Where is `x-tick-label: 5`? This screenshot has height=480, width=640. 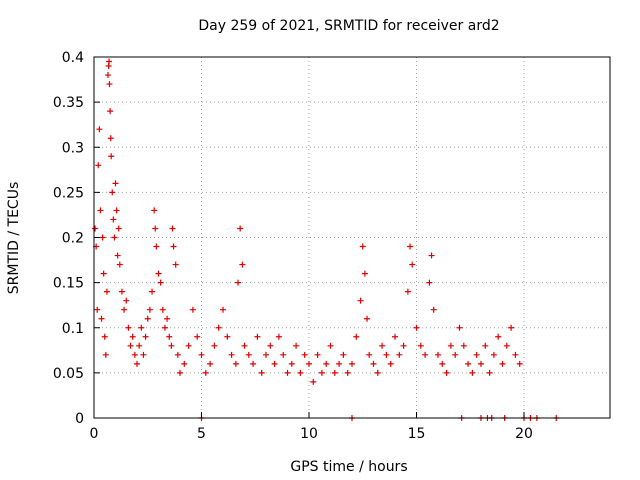 x-tick-label: 5 is located at coordinates (201, 434).